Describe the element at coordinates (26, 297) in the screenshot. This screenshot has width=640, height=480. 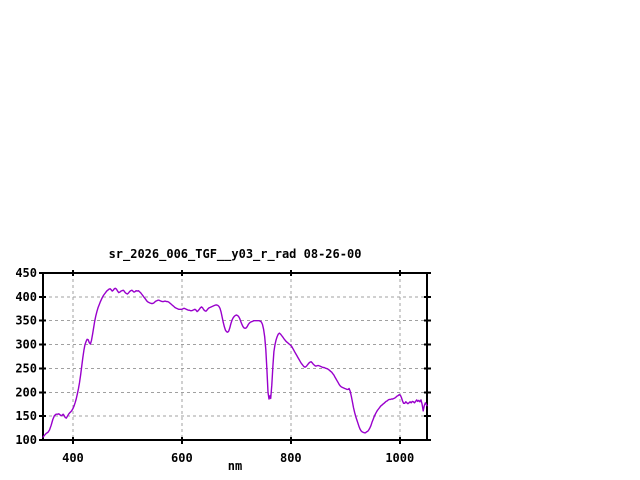
I see `y-tick-label-400: 400` at that location.